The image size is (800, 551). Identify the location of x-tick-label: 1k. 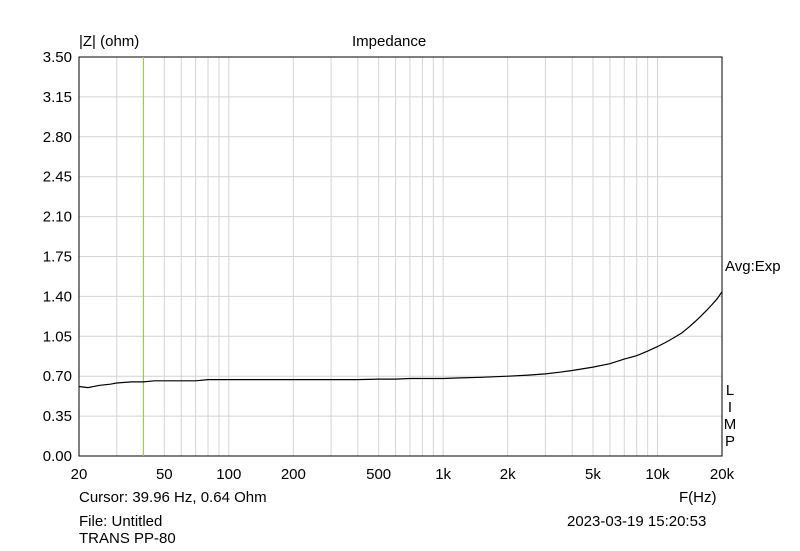
(443, 474).